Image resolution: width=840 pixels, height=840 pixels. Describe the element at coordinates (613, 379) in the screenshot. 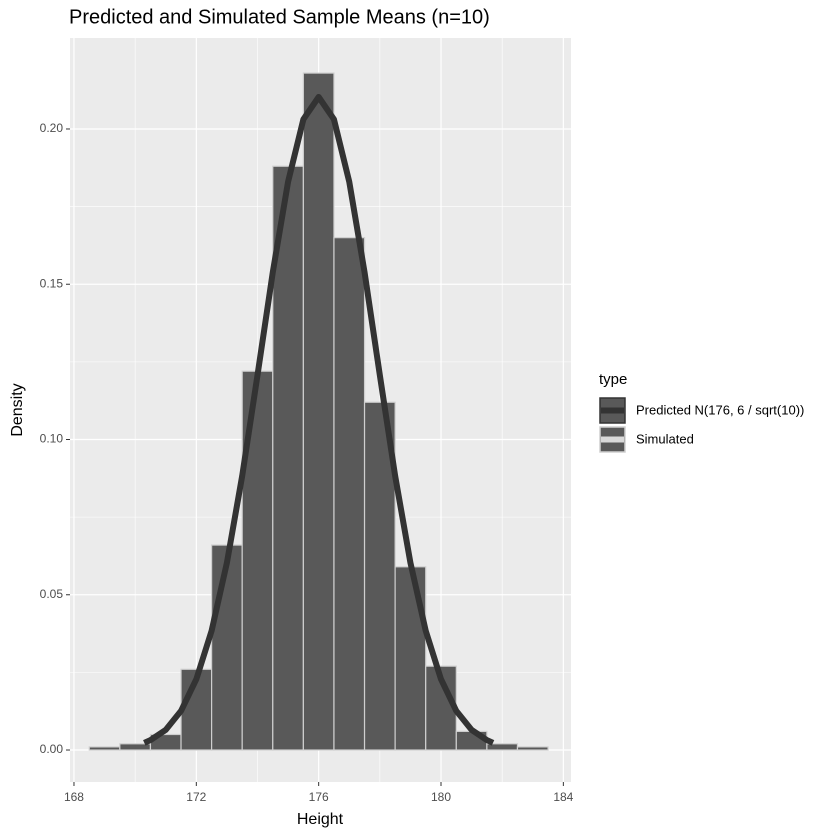

I see `legend-title: type` at that location.